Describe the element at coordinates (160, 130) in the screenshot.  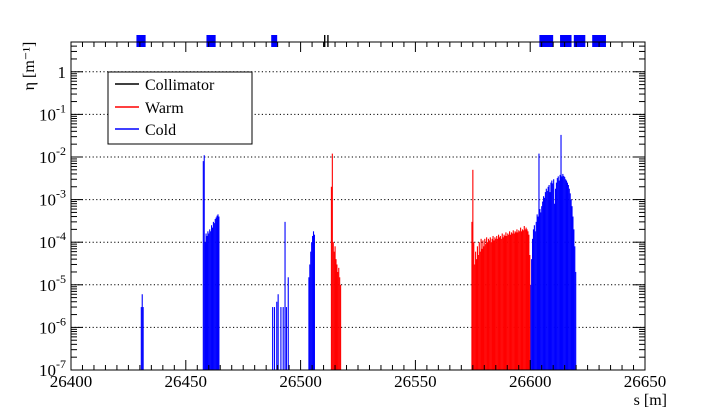
I see `legend-label-cold: Cold` at that location.